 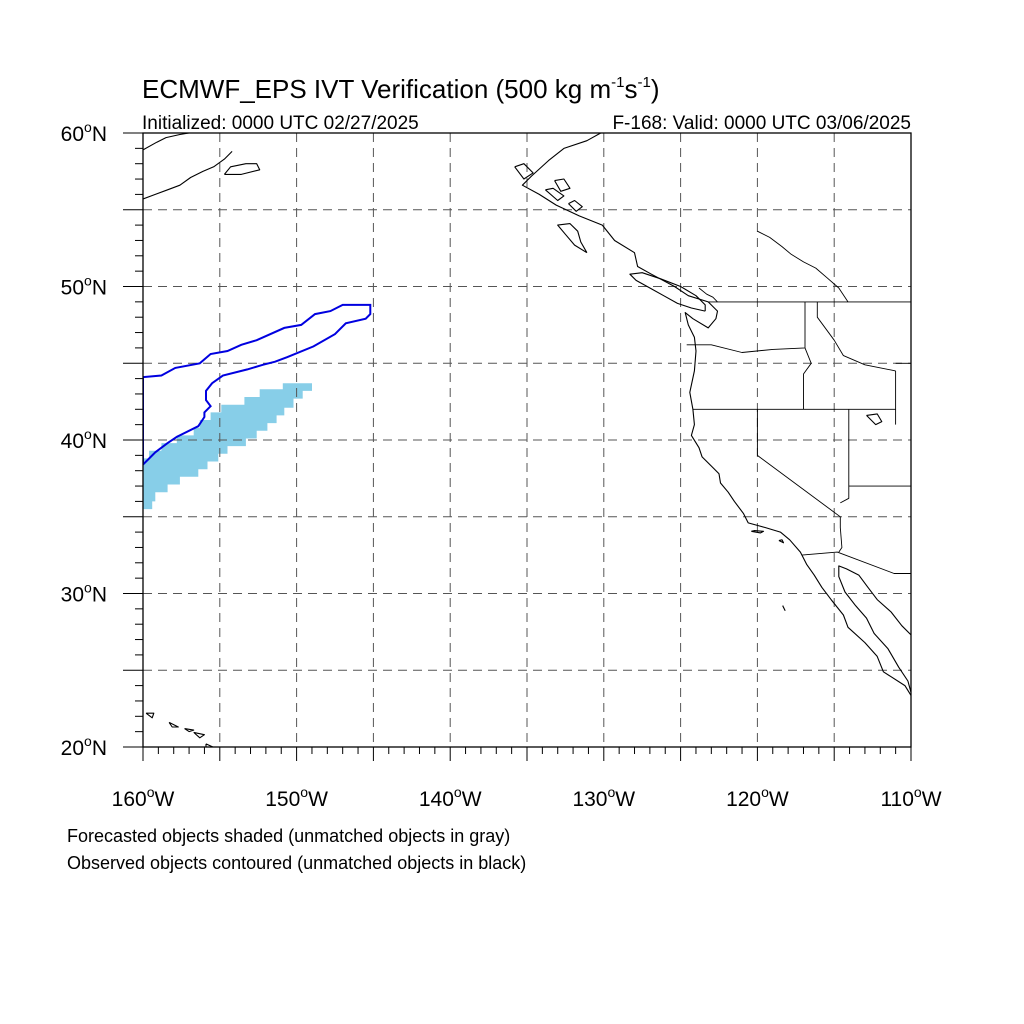 What do you see at coordinates (910, 797) in the screenshot?
I see `longitude-label: 110oW` at bounding box center [910, 797].